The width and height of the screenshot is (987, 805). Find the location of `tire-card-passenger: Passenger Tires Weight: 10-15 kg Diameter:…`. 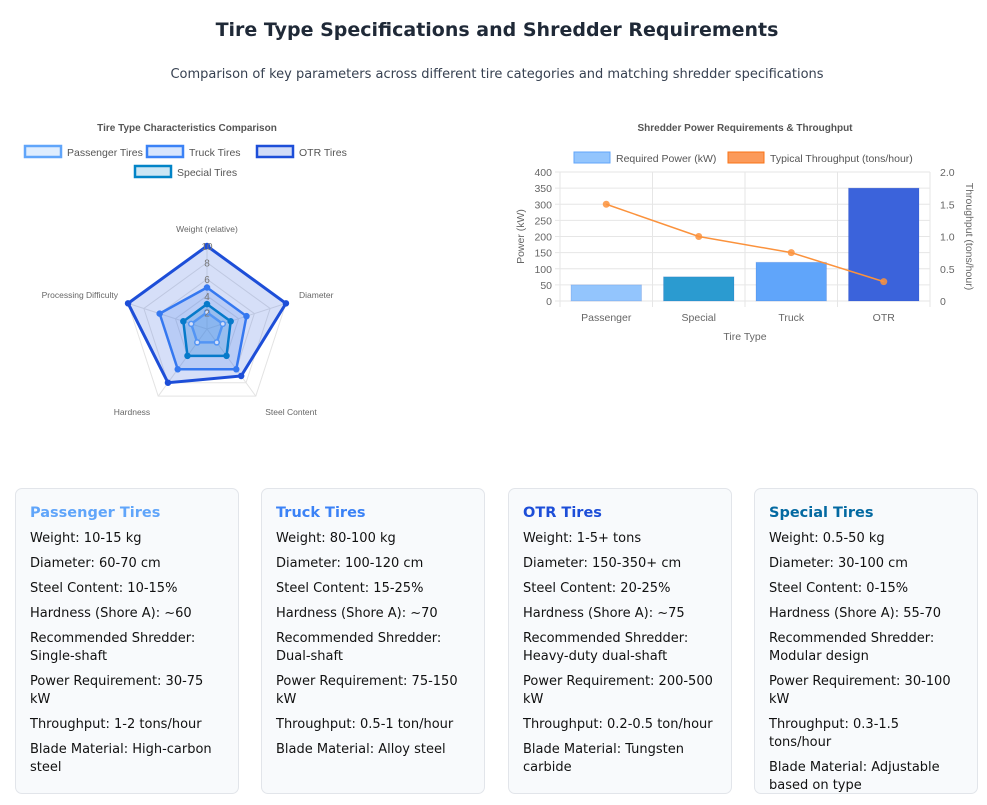

tire-card-passenger: Passenger Tires Weight: 10-15 kg Diameter:… is located at coordinates (127, 641).